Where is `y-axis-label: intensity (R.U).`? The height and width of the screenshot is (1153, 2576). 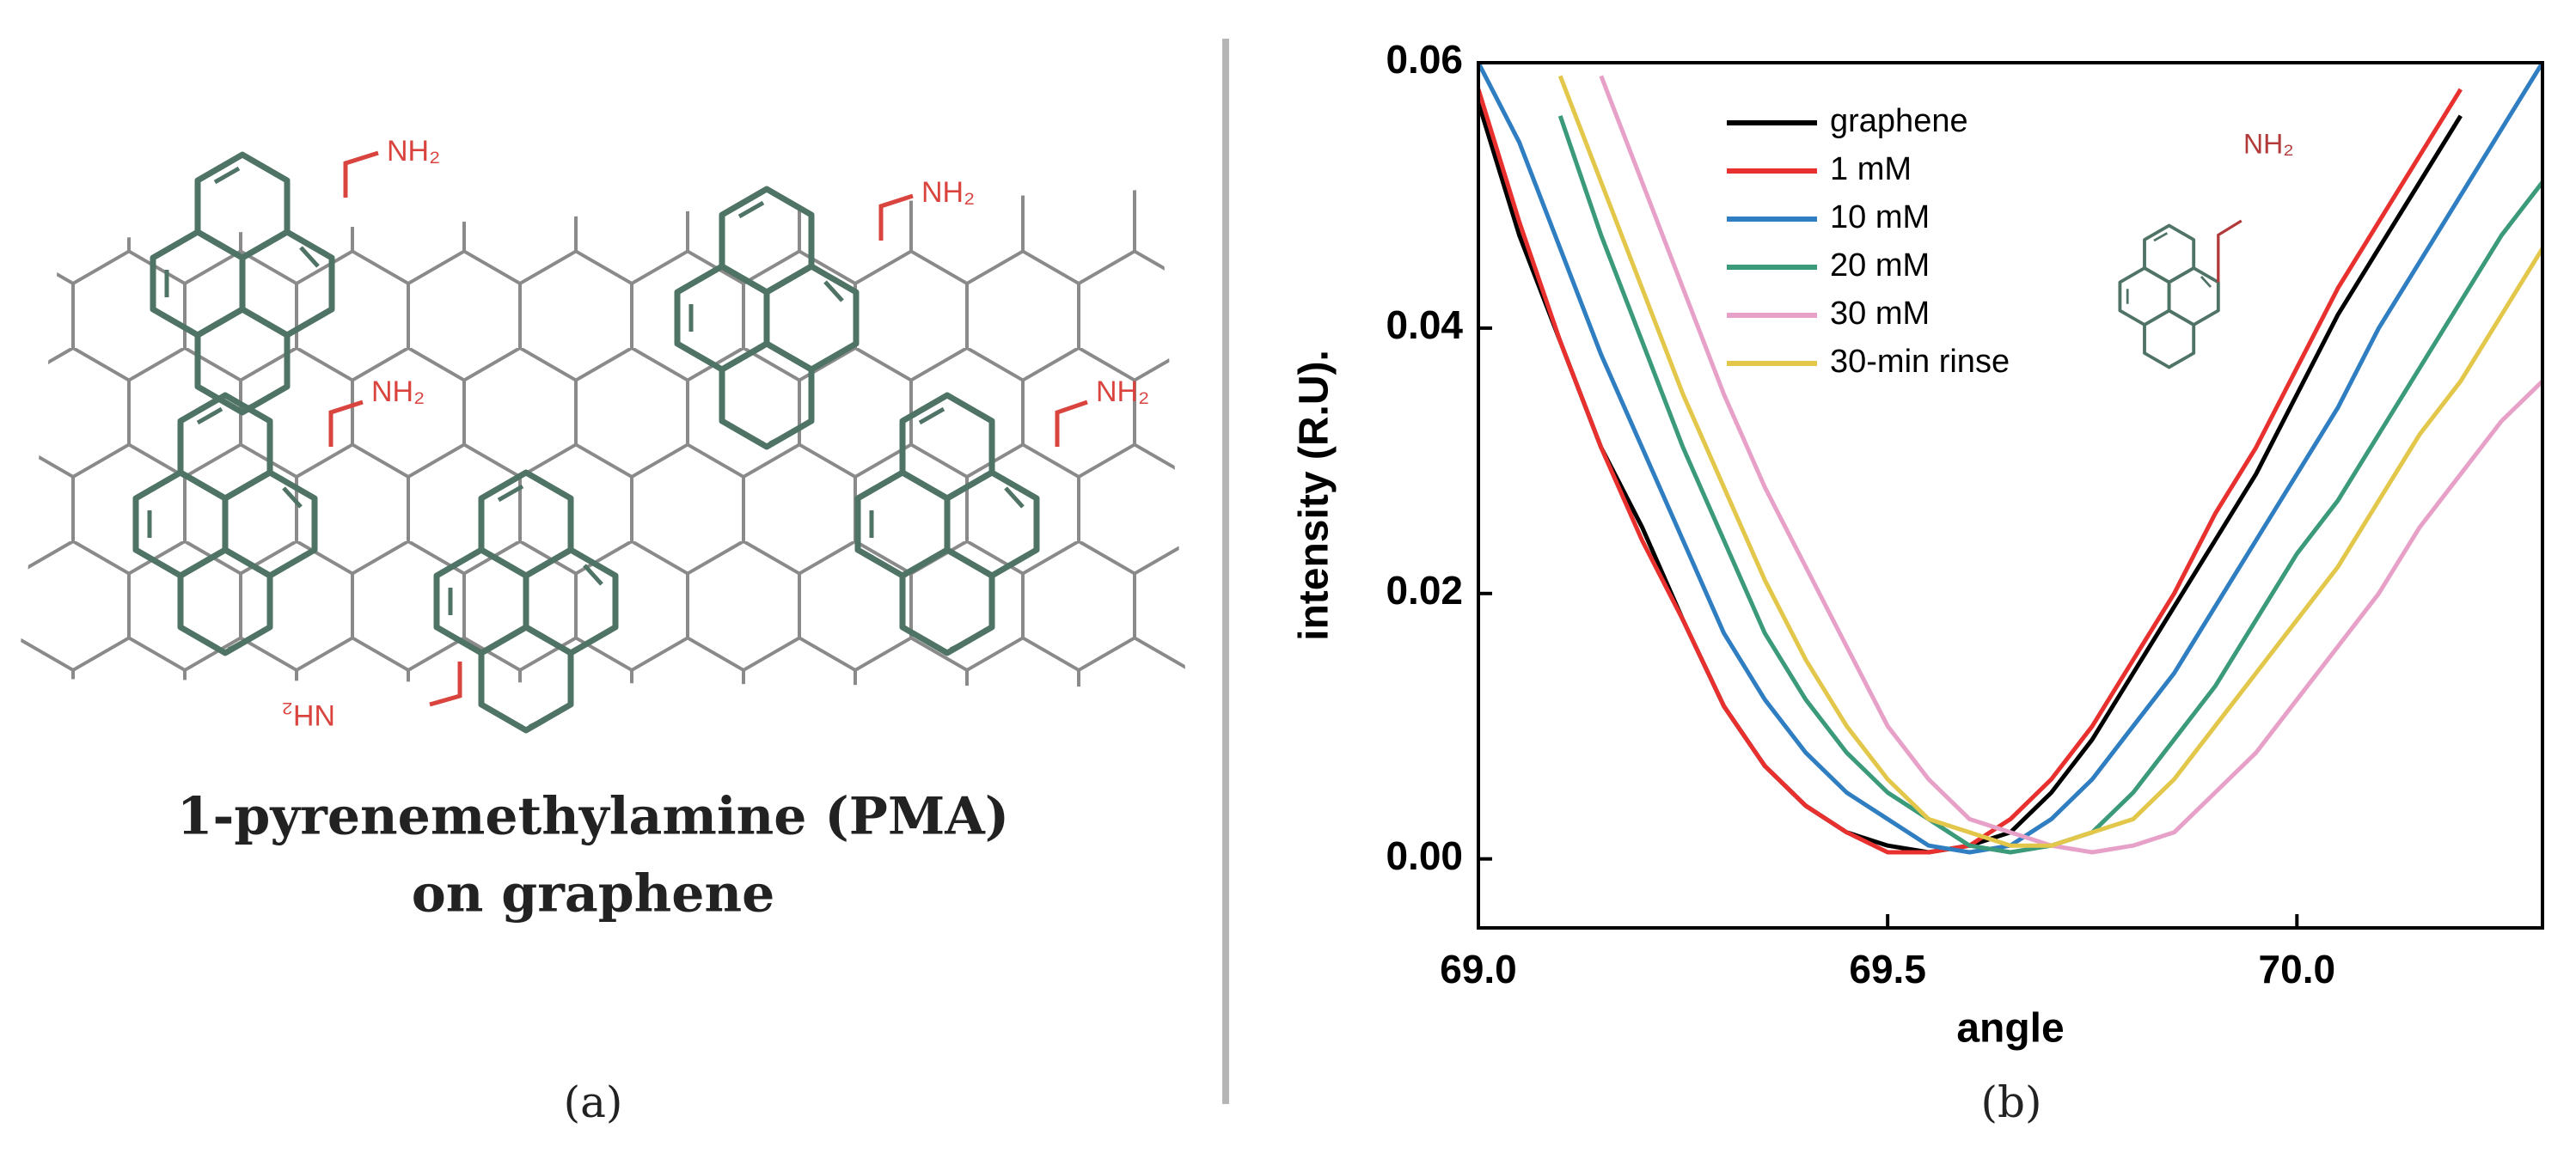 y-axis-label: intensity (R.U). is located at coordinates (1314, 495).